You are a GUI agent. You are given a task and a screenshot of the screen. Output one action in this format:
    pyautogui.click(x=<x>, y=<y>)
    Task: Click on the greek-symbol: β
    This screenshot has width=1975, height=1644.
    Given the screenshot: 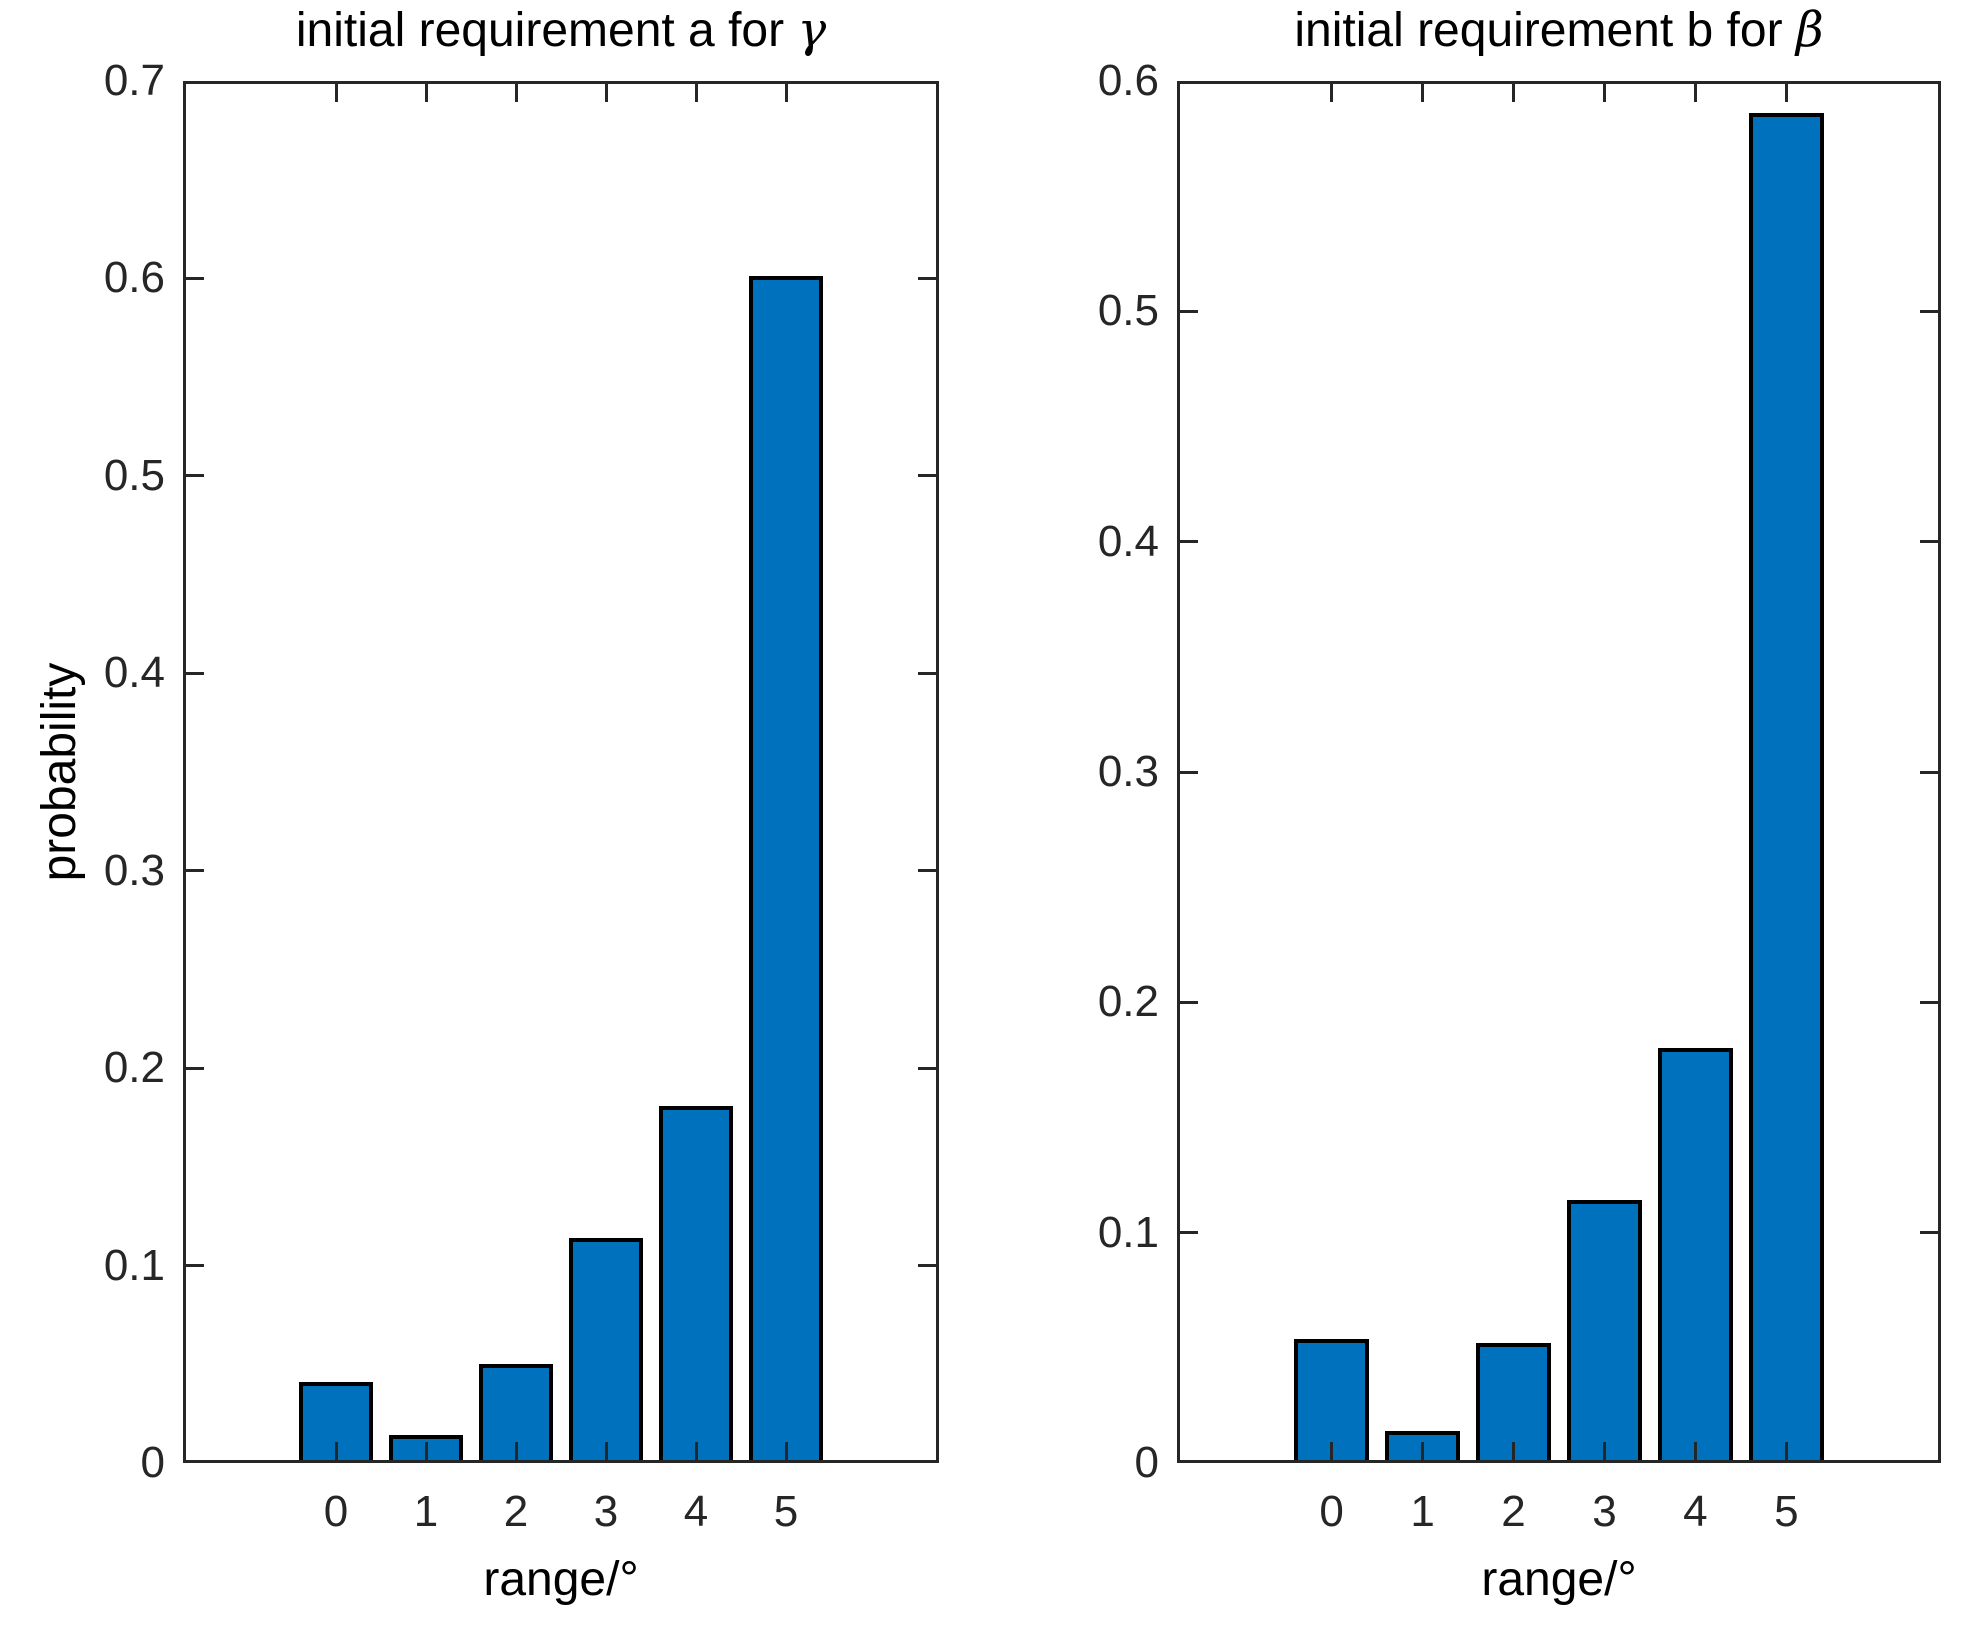 What is the action you would take?
    pyautogui.click(x=1809, y=30)
    